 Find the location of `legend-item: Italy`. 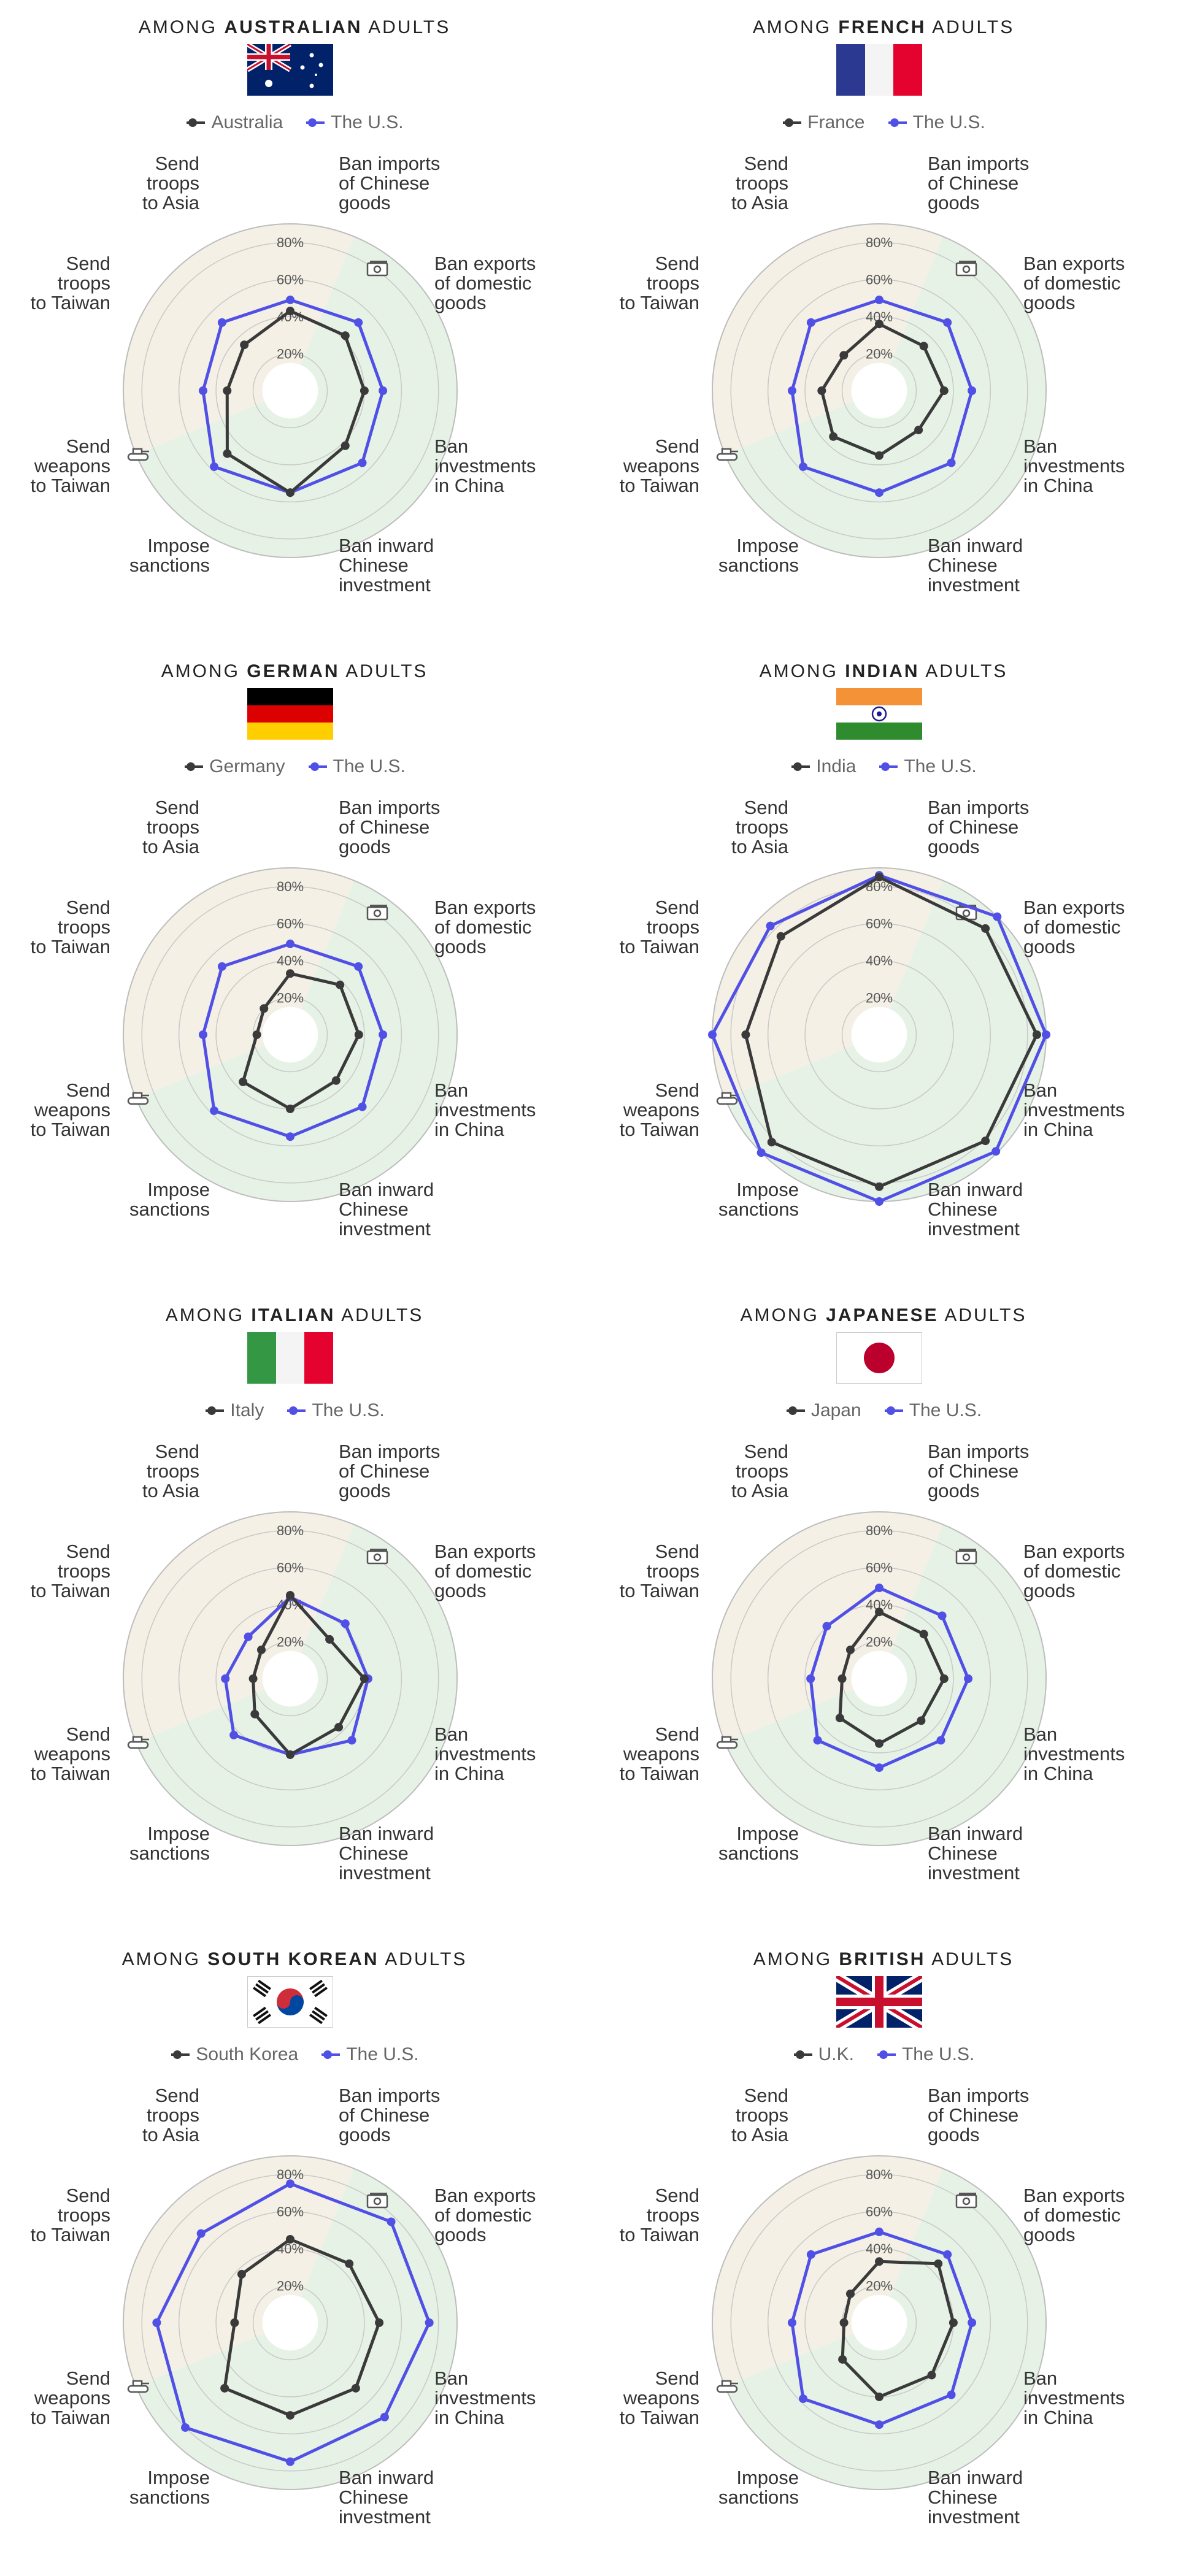

legend-item: Italy is located at coordinates (234, 1410).